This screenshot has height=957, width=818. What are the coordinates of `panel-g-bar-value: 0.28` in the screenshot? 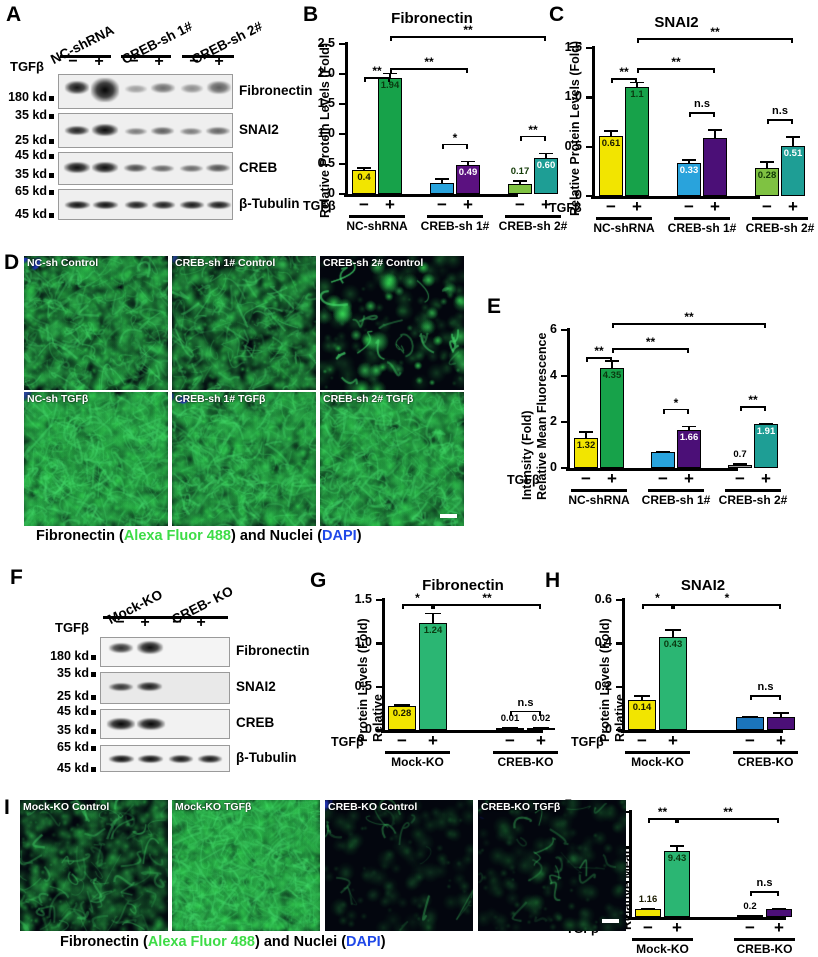 It's located at (402, 713).